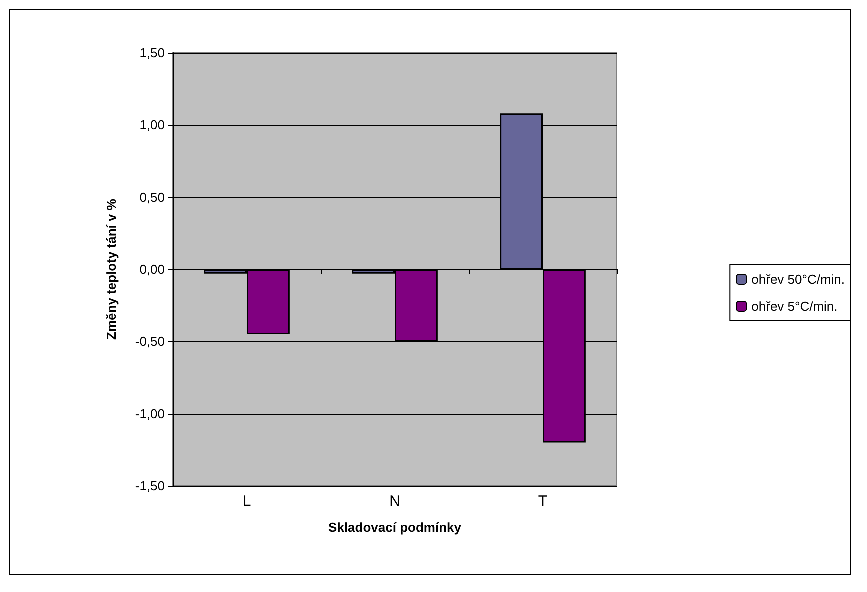  What do you see at coordinates (152, 125) in the screenshot?
I see `y-tick-label: 1,00` at bounding box center [152, 125].